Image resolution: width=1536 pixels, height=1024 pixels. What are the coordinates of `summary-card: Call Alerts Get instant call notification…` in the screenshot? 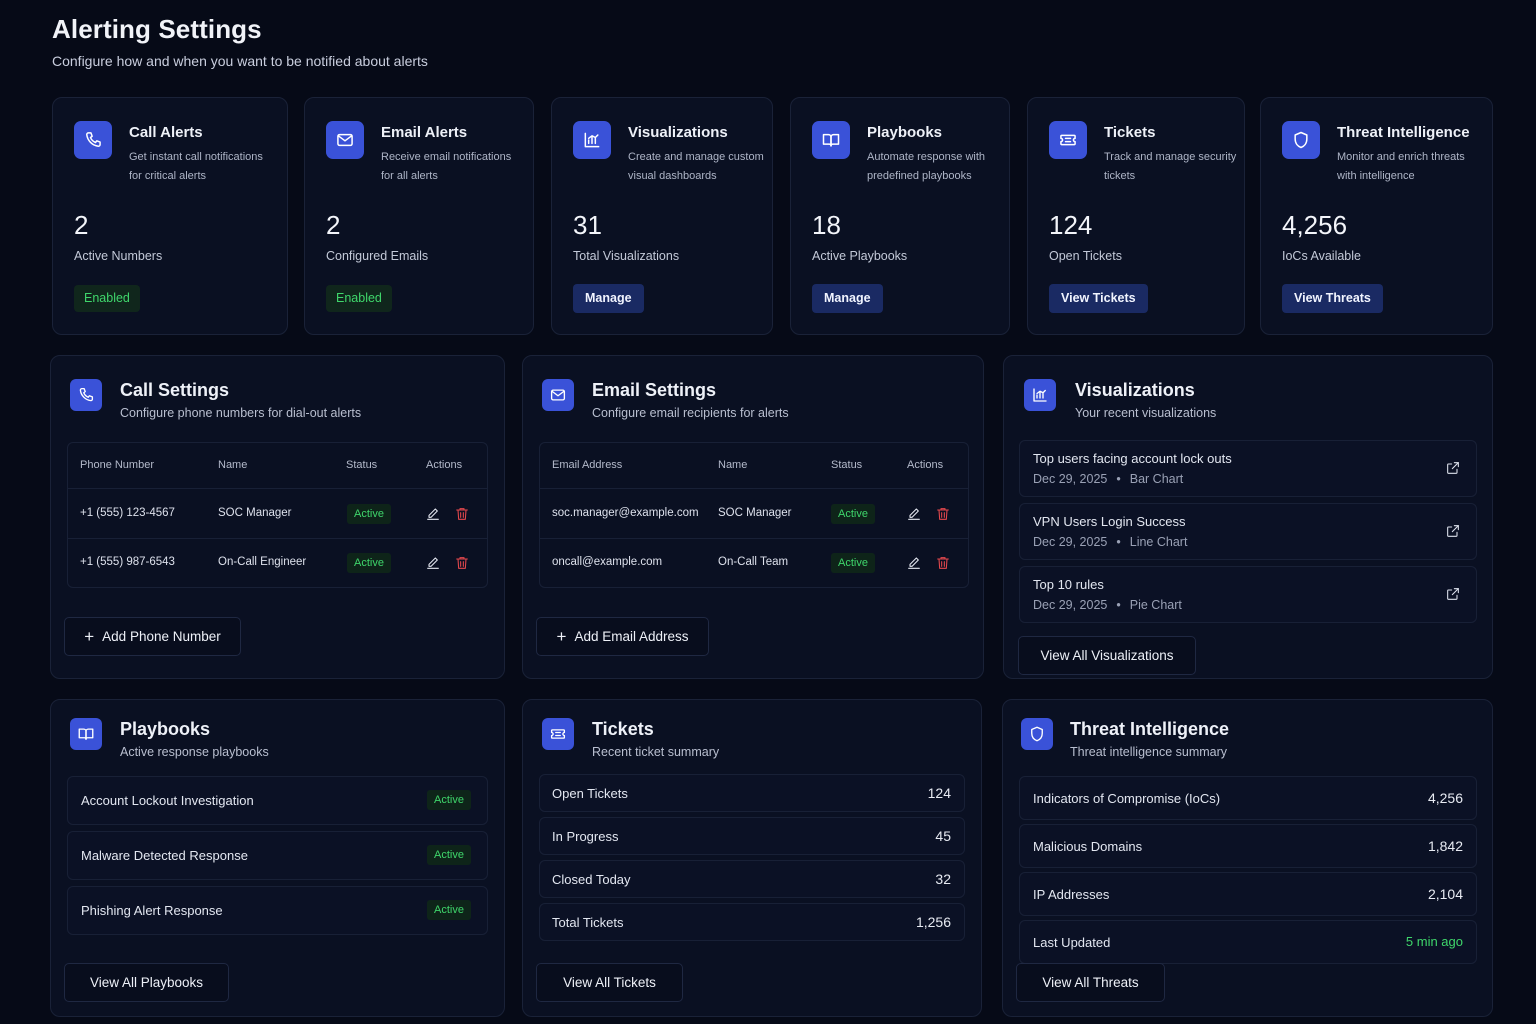 It's located at (170, 216).